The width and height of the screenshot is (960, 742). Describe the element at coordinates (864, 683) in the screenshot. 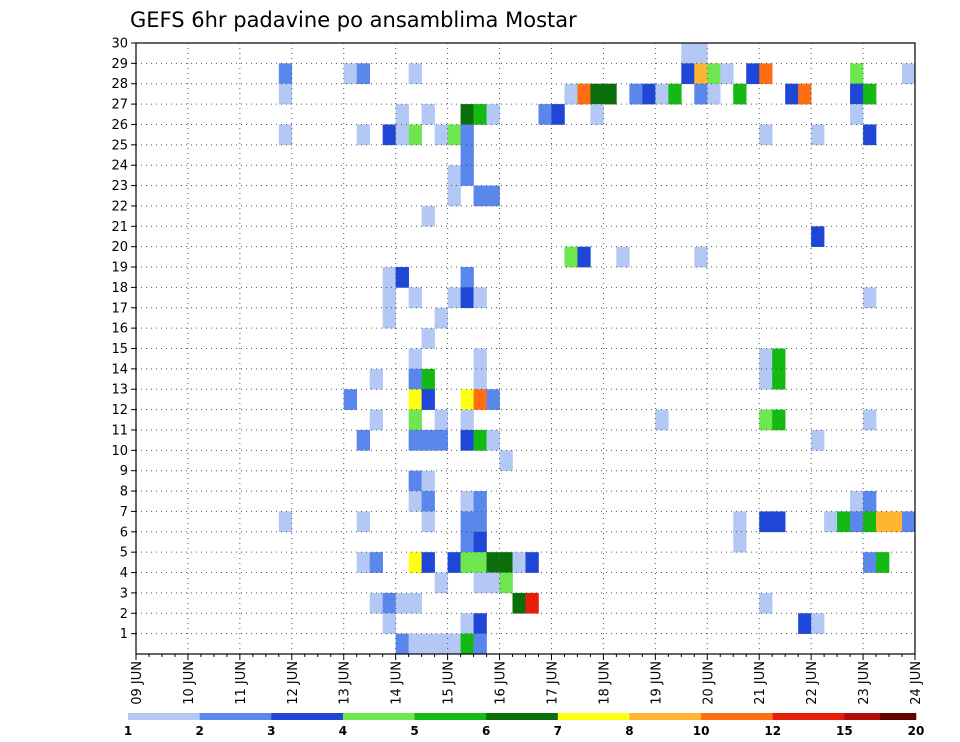

I see `x-tick-label: 23 JUN` at that location.